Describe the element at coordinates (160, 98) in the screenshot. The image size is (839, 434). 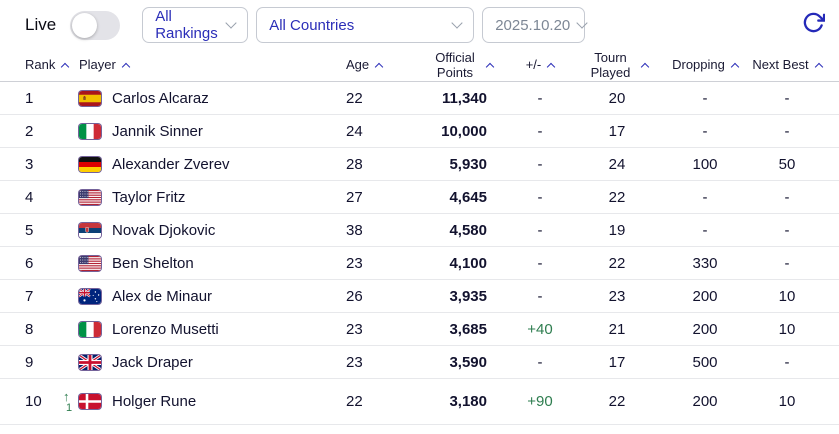
I see `player-name: Carlos Alcaraz` at that location.